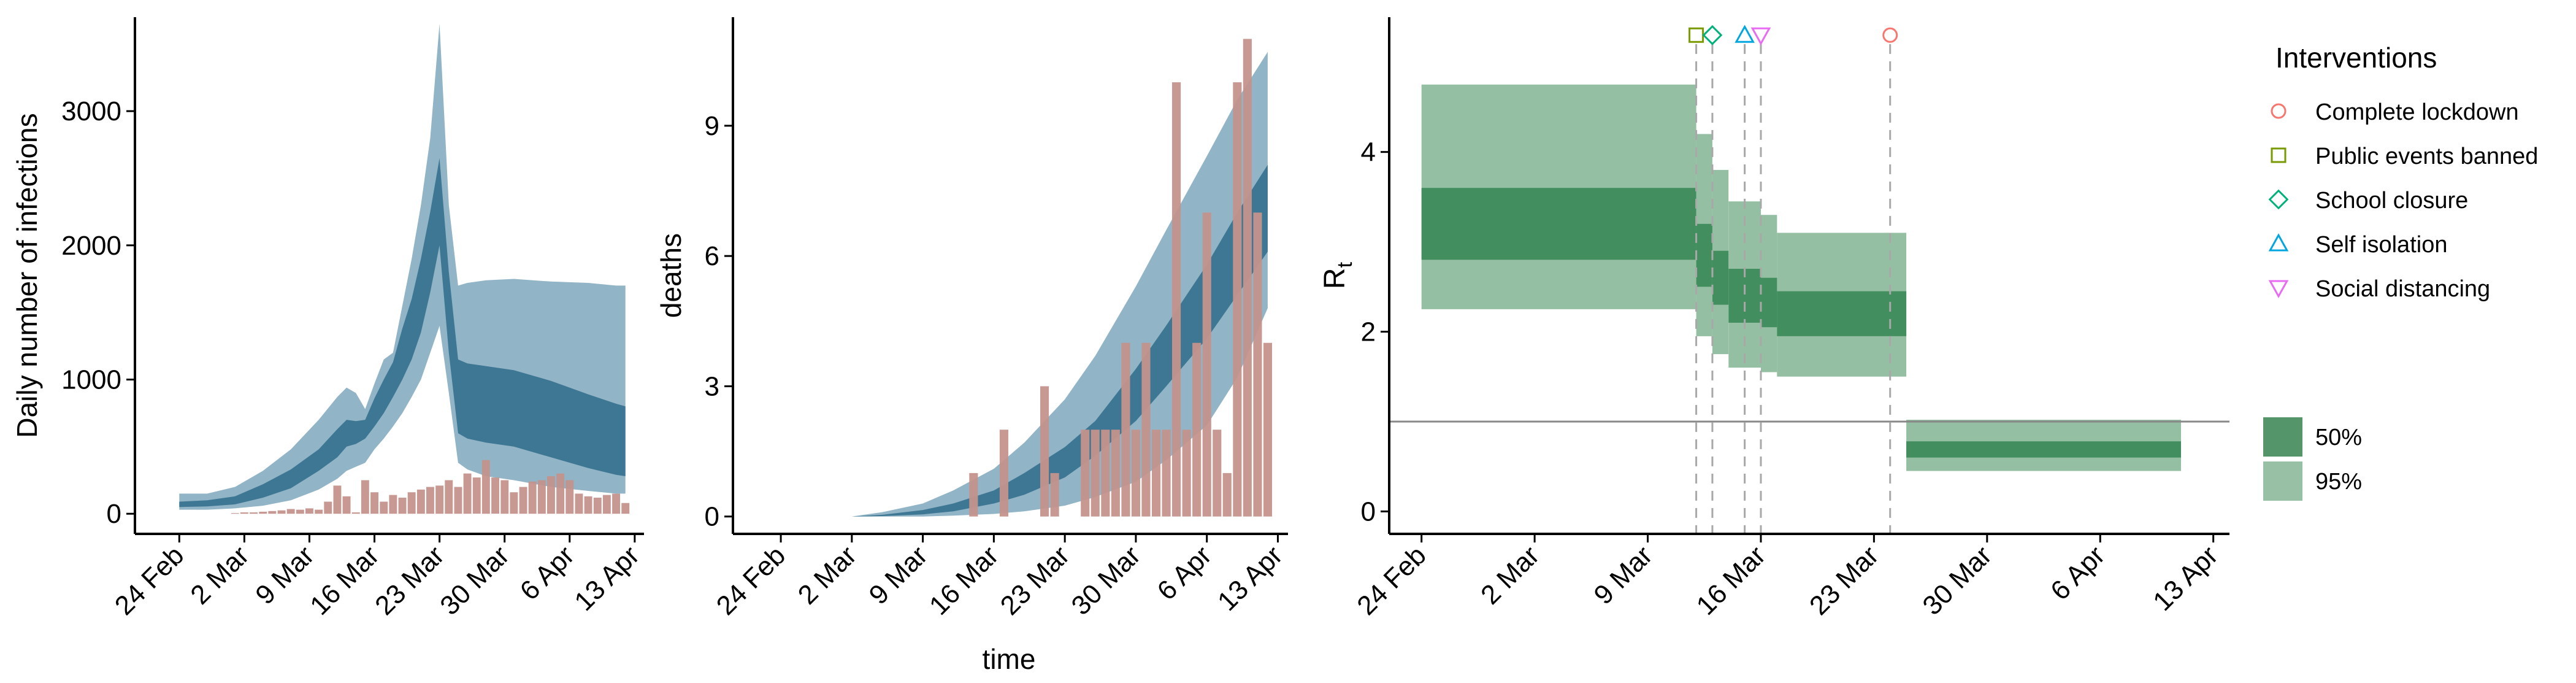 The width and height of the screenshot is (2576, 683). Describe the element at coordinates (712, 126) in the screenshot. I see `y-tick-label: 9` at that location.